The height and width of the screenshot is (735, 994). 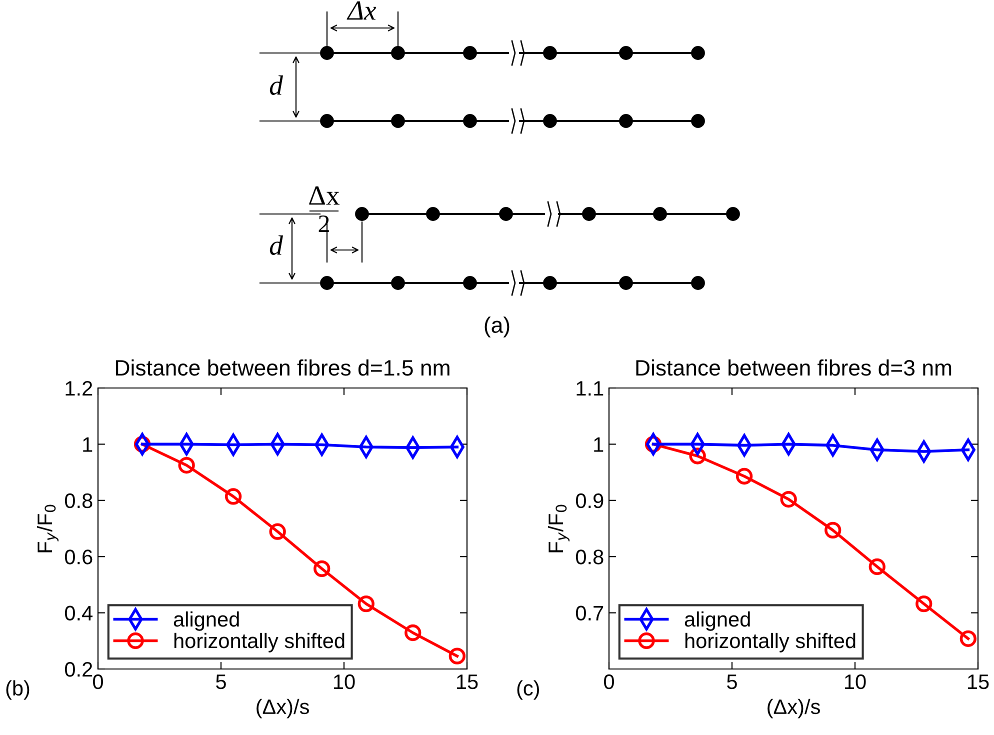 I want to click on text: (c), so click(x=528, y=690).